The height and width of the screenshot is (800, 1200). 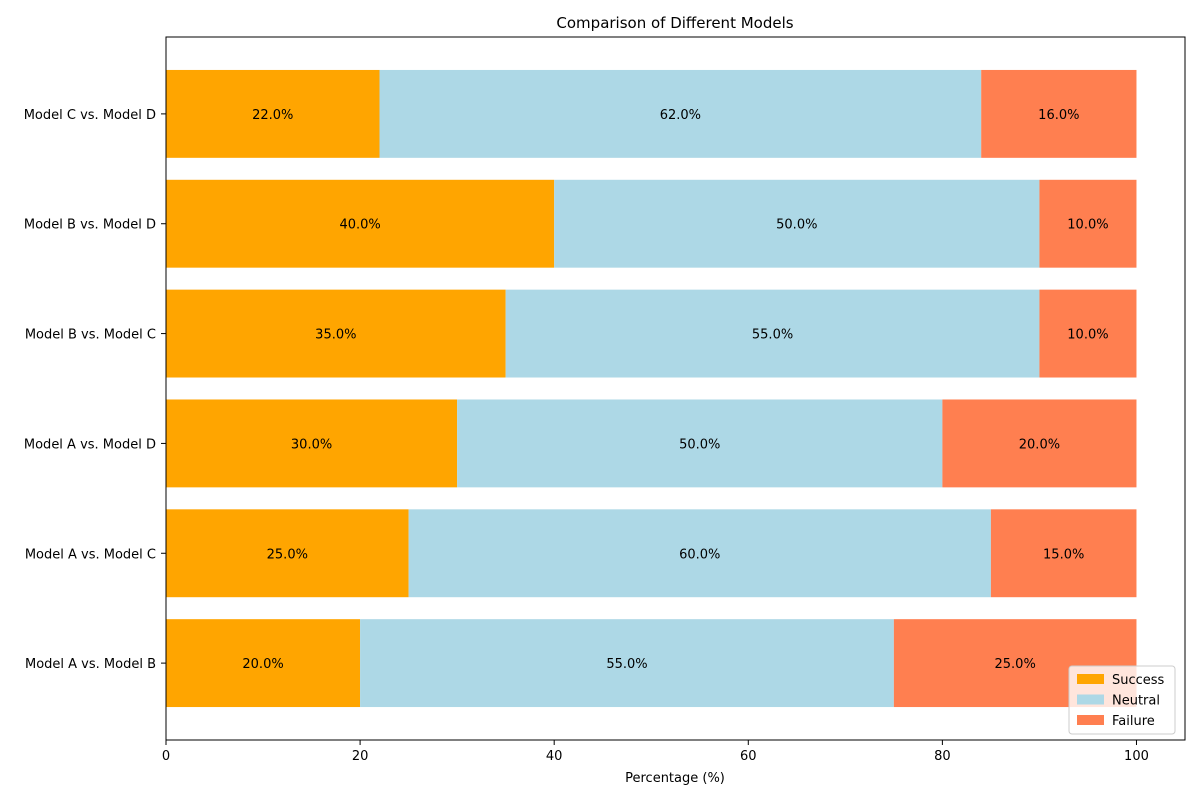 I want to click on legend-swatch-success, so click(x=1090, y=679).